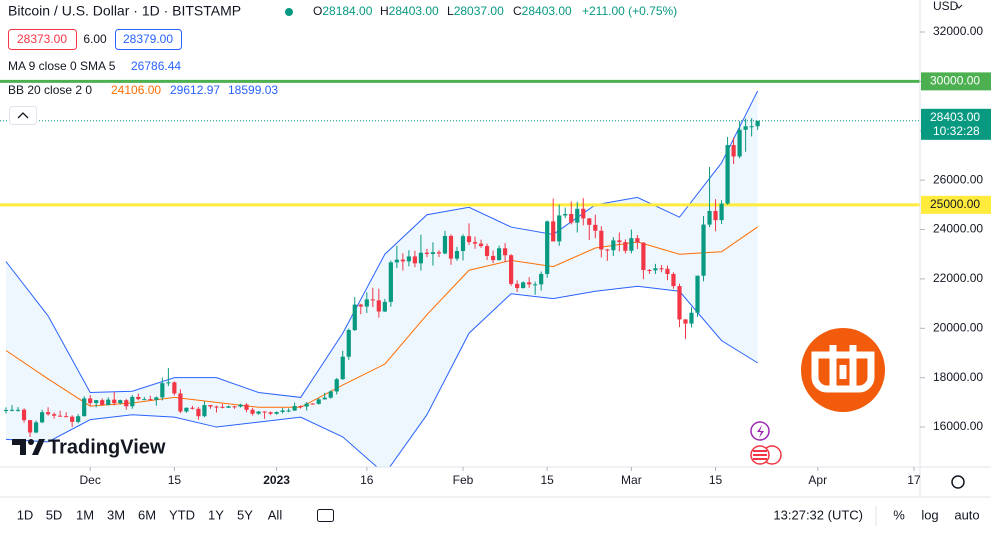 The height and width of the screenshot is (534, 991). I want to click on sell-button, so click(42, 39).